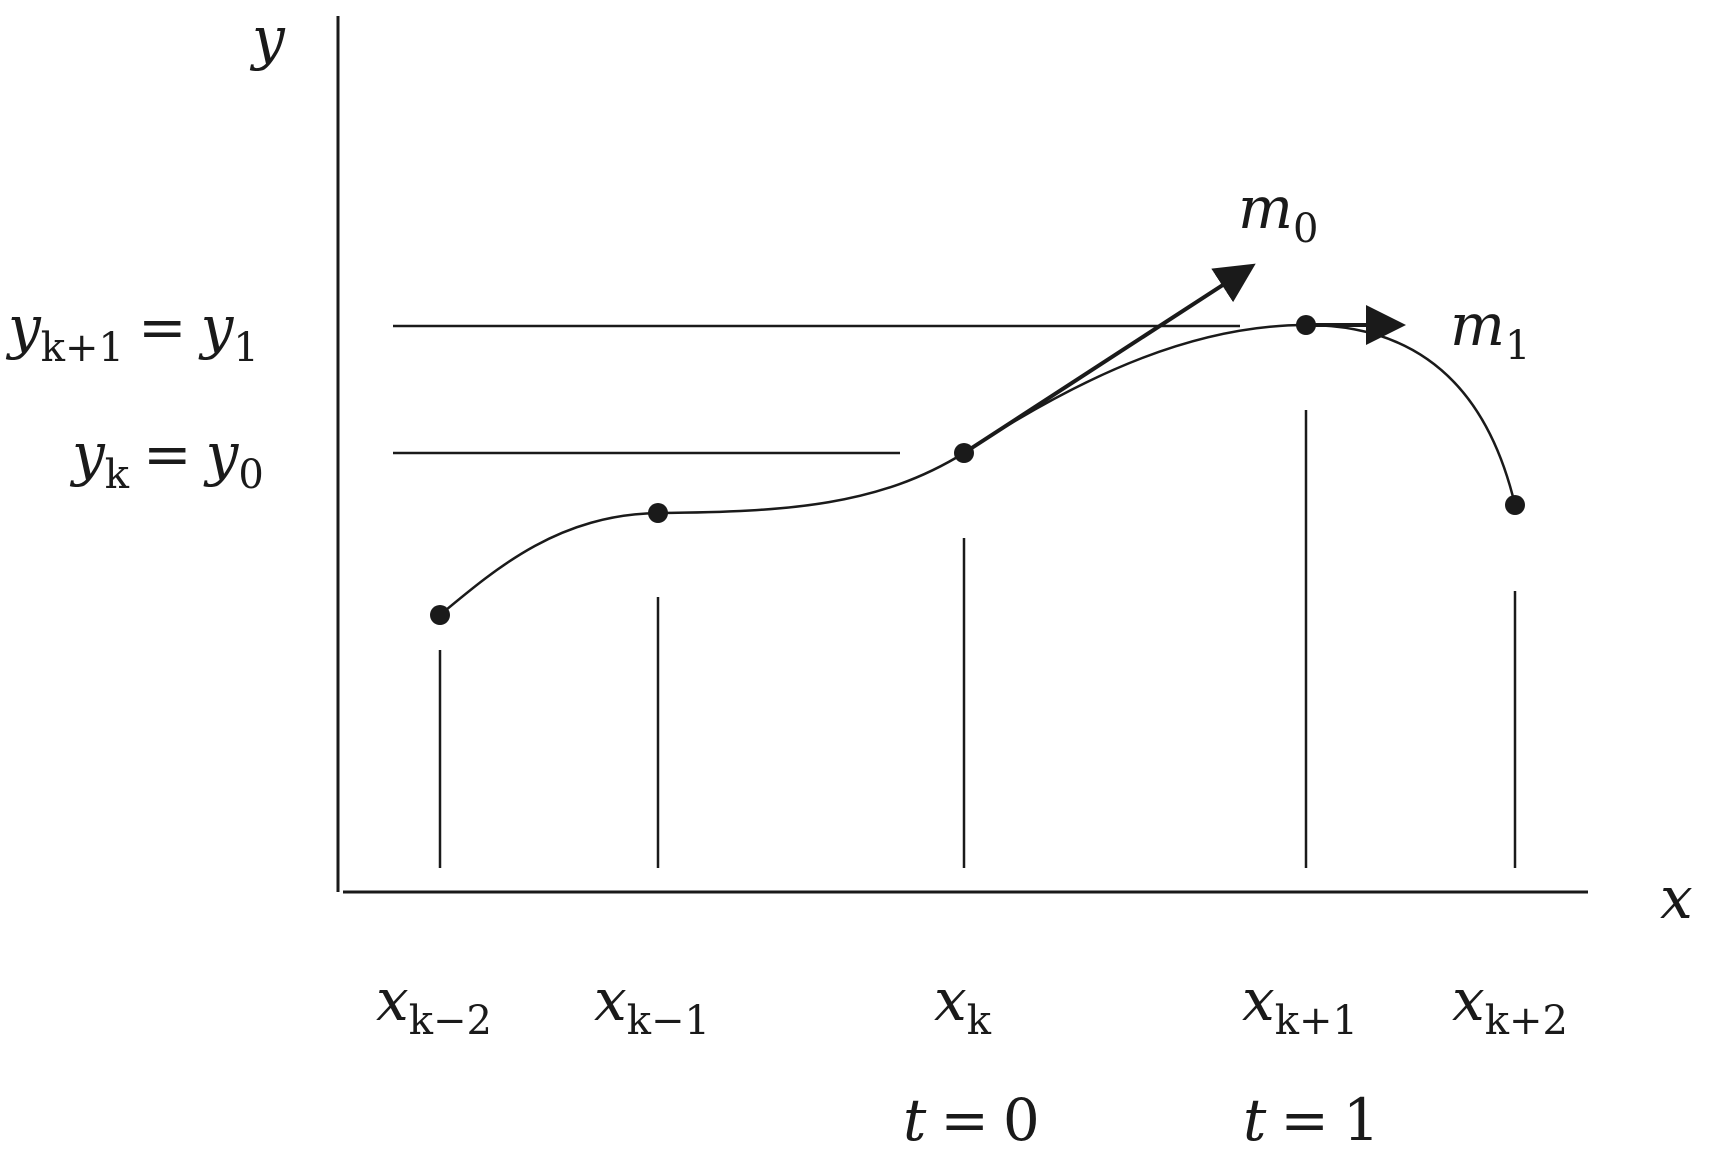 Image resolution: width=1710 pixels, height=1154 pixels. What do you see at coordinates (1300, 1005) in the screenshot?
I see `x-tick-label-k+1: xk+1` at bounding box center [1300, 1005].